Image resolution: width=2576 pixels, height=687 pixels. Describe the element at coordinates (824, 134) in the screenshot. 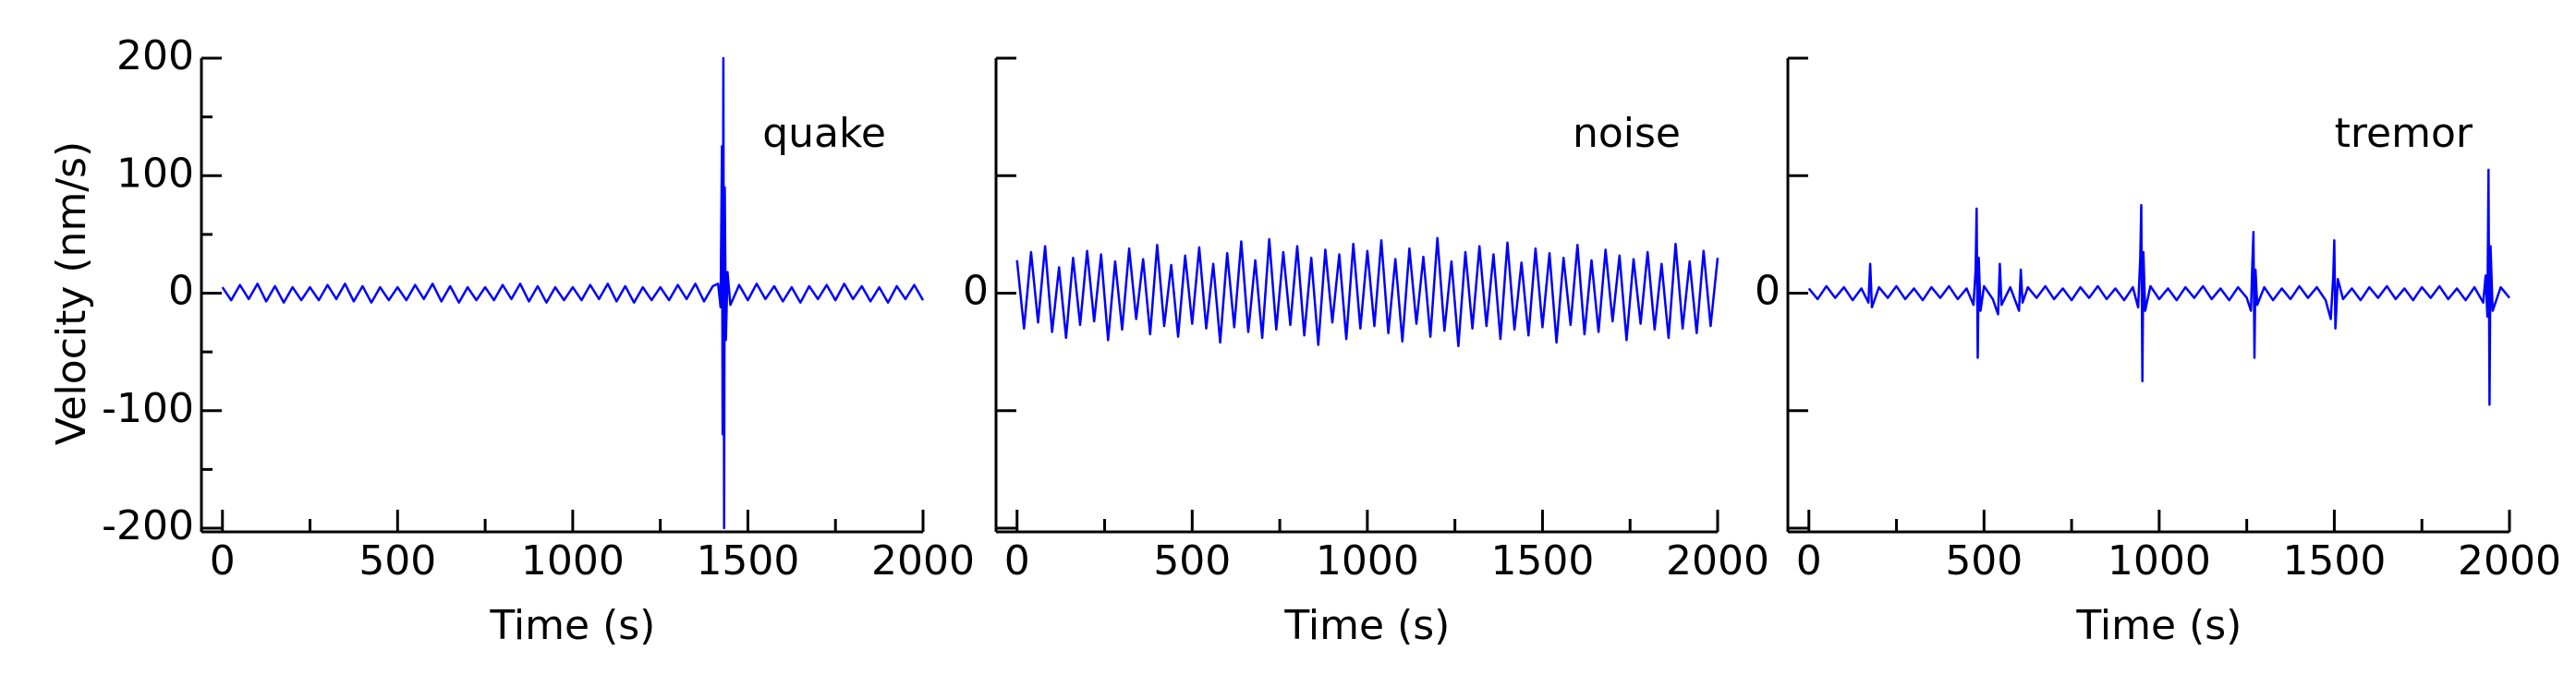

I see `annotation: quake` at that location.